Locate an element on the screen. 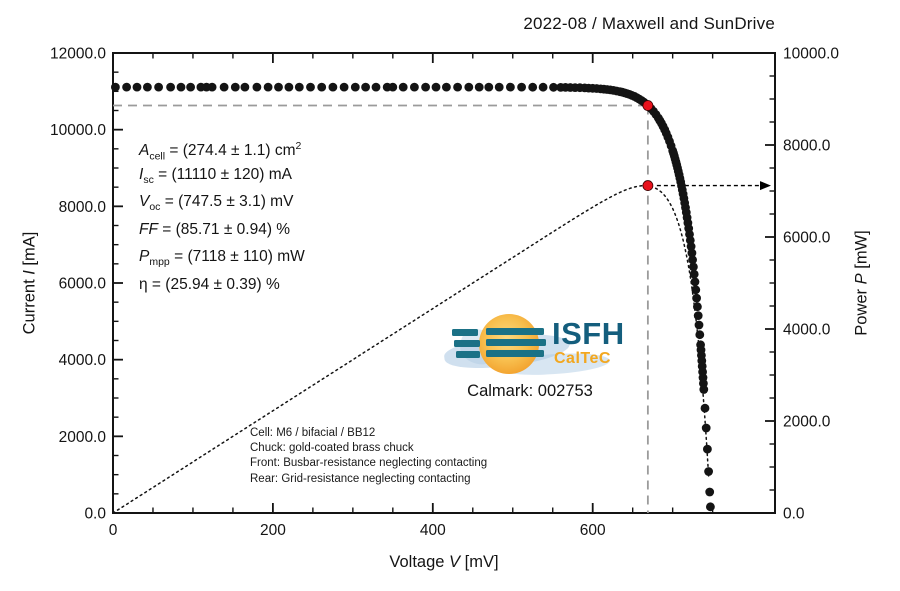 This screenshot has width=900, height=591. y-right-axis-title: Power P [mW] is located at coordinates (862, 282).